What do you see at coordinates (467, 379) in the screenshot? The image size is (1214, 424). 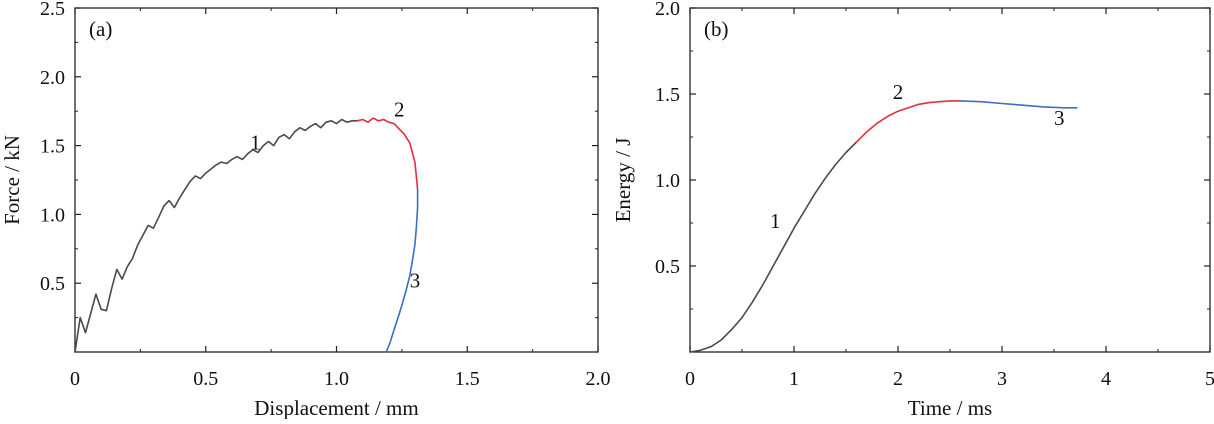 I see `x-tick-label: 1.5` at bounding box center [467, 379].